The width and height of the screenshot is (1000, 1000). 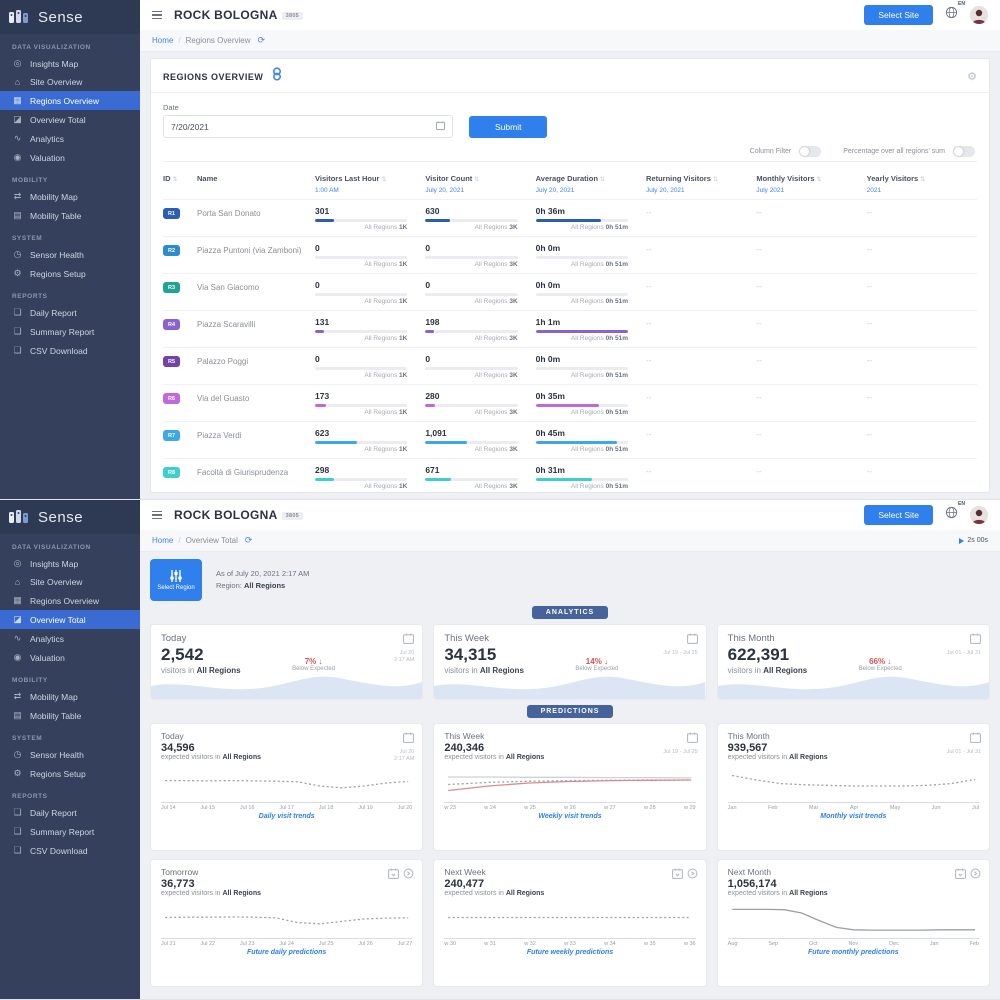 What do you see at coordinates (570, 816) in the screenshot?
I see `card-footer-link: Weekly visit trends` at bounding box center [570, 816].